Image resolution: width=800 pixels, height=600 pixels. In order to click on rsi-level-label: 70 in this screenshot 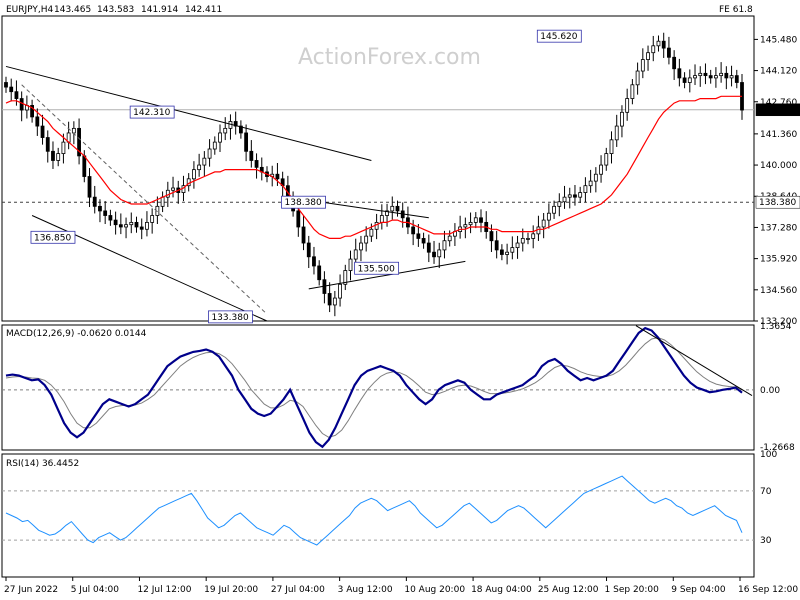, I will do `click(766, 492)`.